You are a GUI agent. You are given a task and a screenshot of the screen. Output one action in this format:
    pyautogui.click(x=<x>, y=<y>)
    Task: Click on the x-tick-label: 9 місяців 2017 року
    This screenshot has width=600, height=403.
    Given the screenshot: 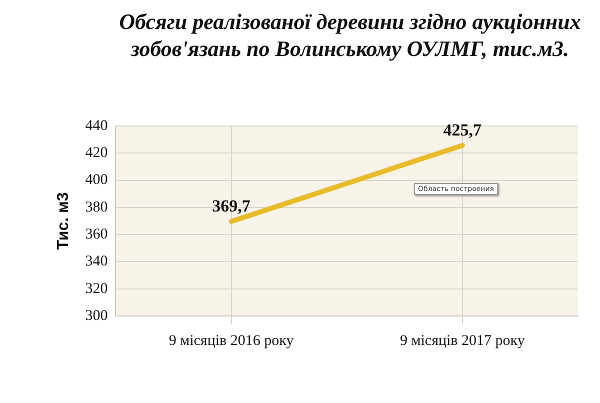 What is the action you would take?
    pyautogui.click(x=463, y=340)
    